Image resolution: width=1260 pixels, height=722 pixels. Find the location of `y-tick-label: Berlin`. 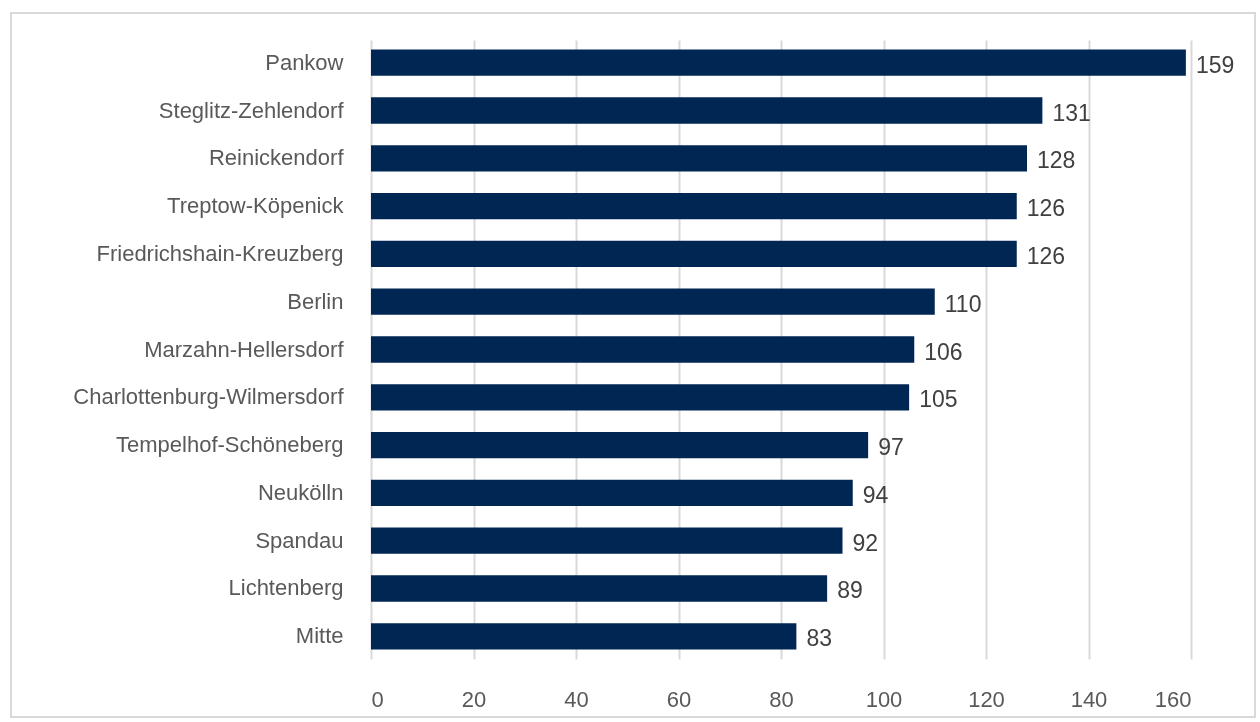

y-tick-label: Berlin is located at coordinates (315, 301).